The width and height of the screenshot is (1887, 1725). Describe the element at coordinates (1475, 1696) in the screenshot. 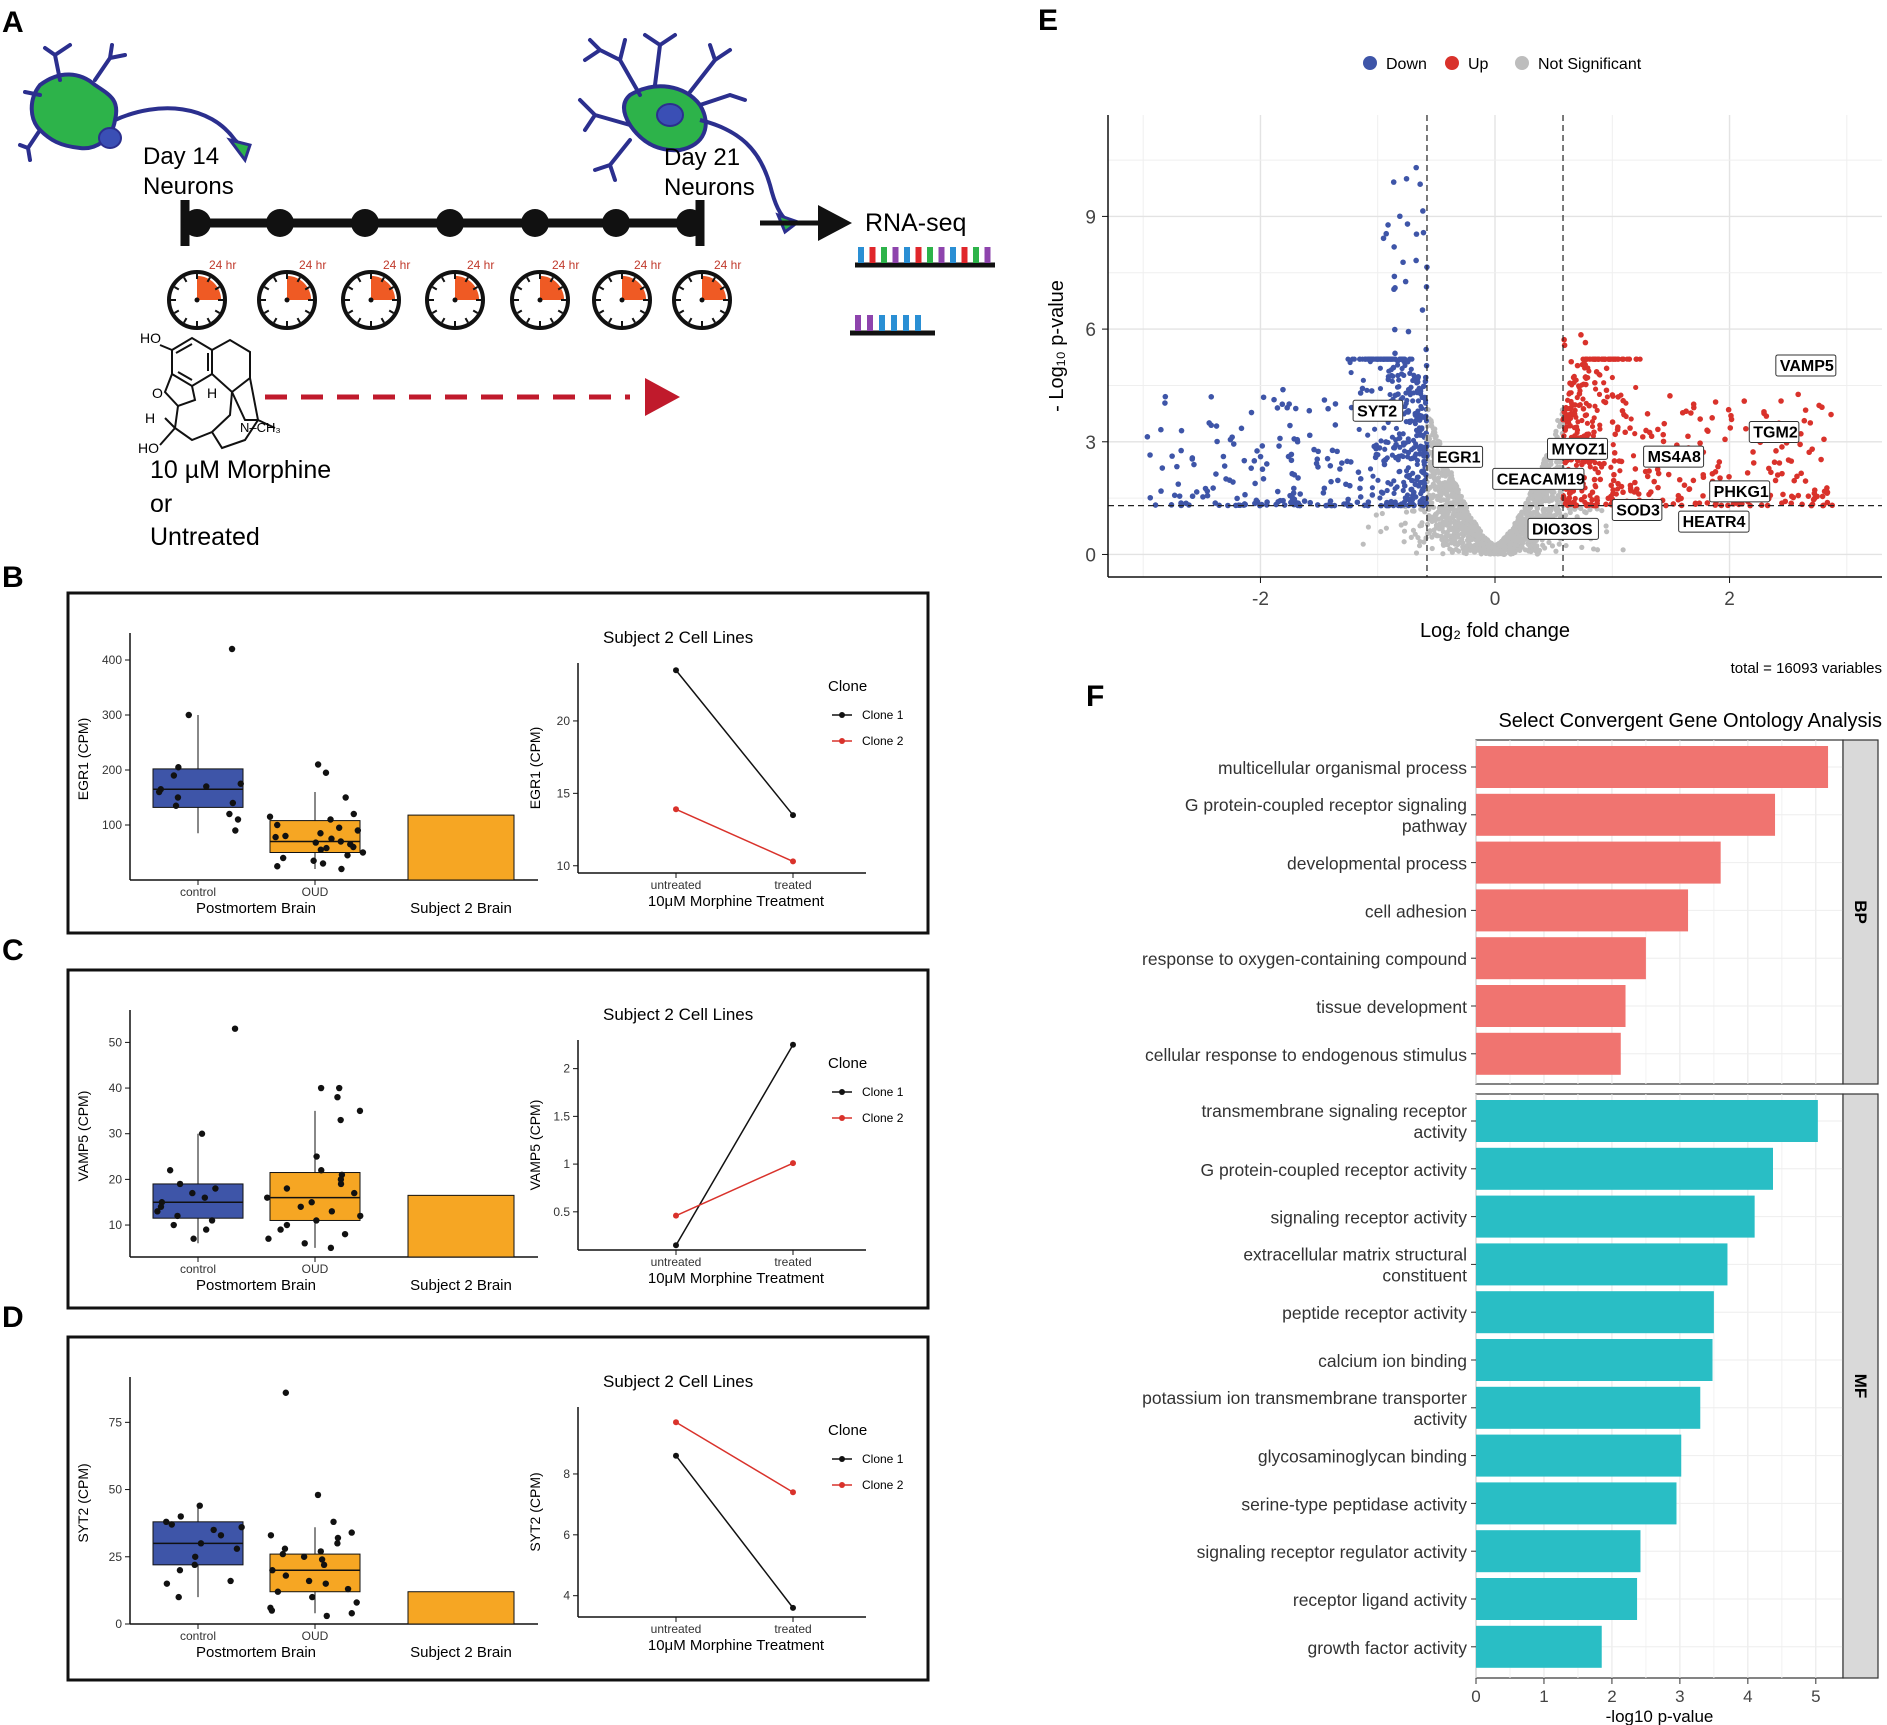

I see `x-tick-label: 0` at that location.